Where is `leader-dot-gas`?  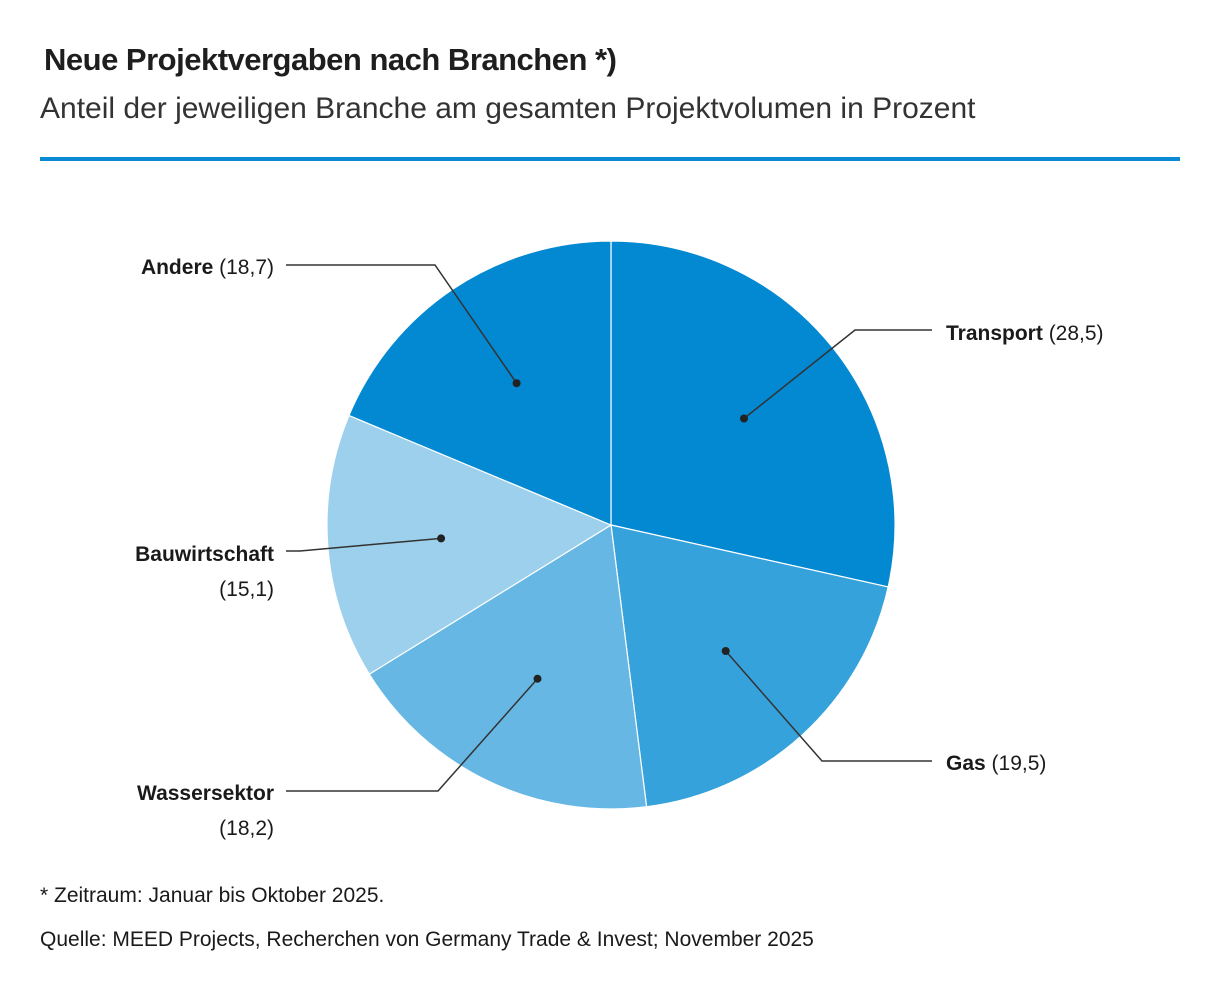
leader-dot-gas is located at coordinates (725, 651).